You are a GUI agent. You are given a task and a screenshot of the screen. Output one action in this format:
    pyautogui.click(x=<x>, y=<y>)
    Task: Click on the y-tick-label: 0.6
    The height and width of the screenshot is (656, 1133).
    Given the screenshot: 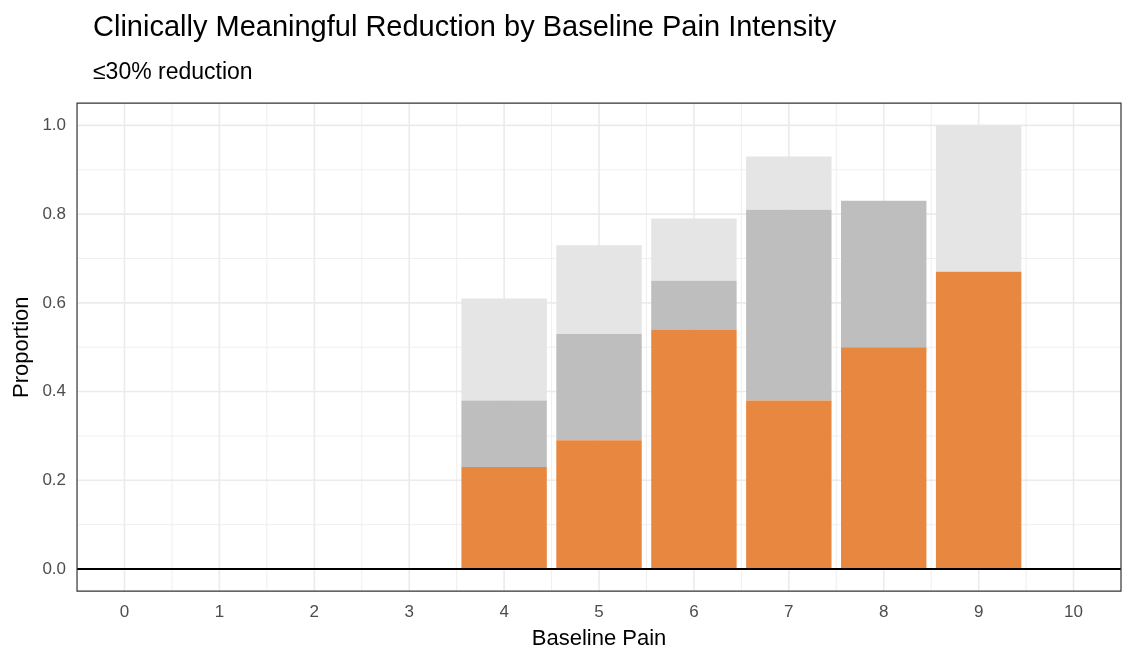 What is the action you would take?
    pyautogui.click(x=54, y=302)
    